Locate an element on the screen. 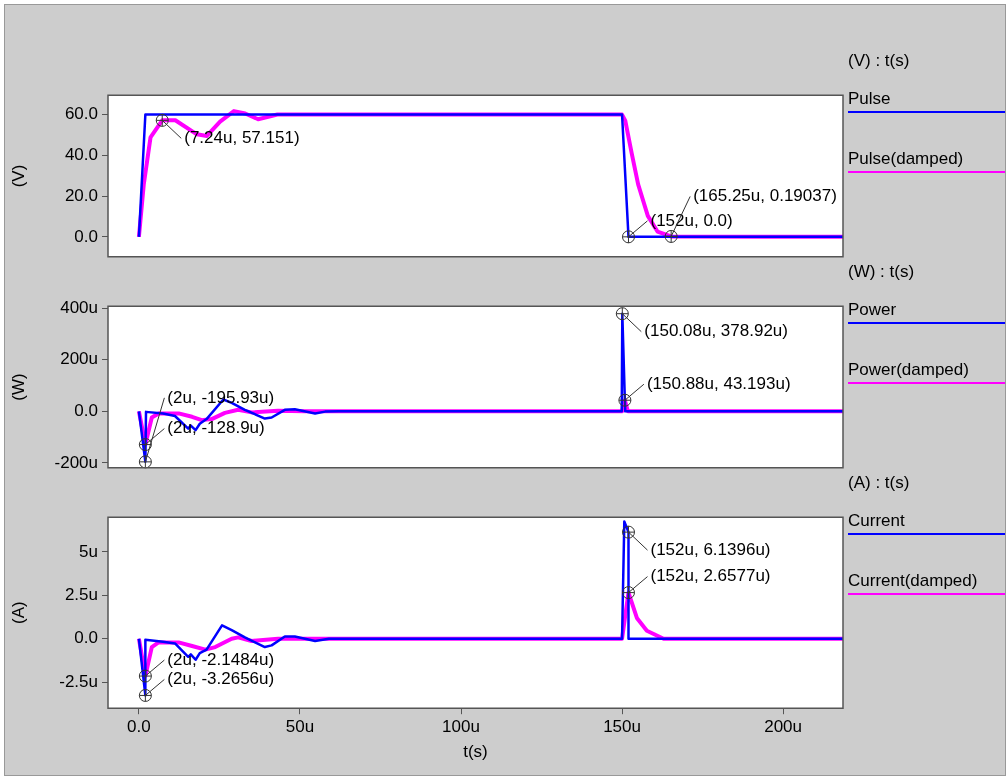 The width and height of the screenshot is (1008, 778). annotation: (152u, 2.6577u) is located at coordinates (710, 576).